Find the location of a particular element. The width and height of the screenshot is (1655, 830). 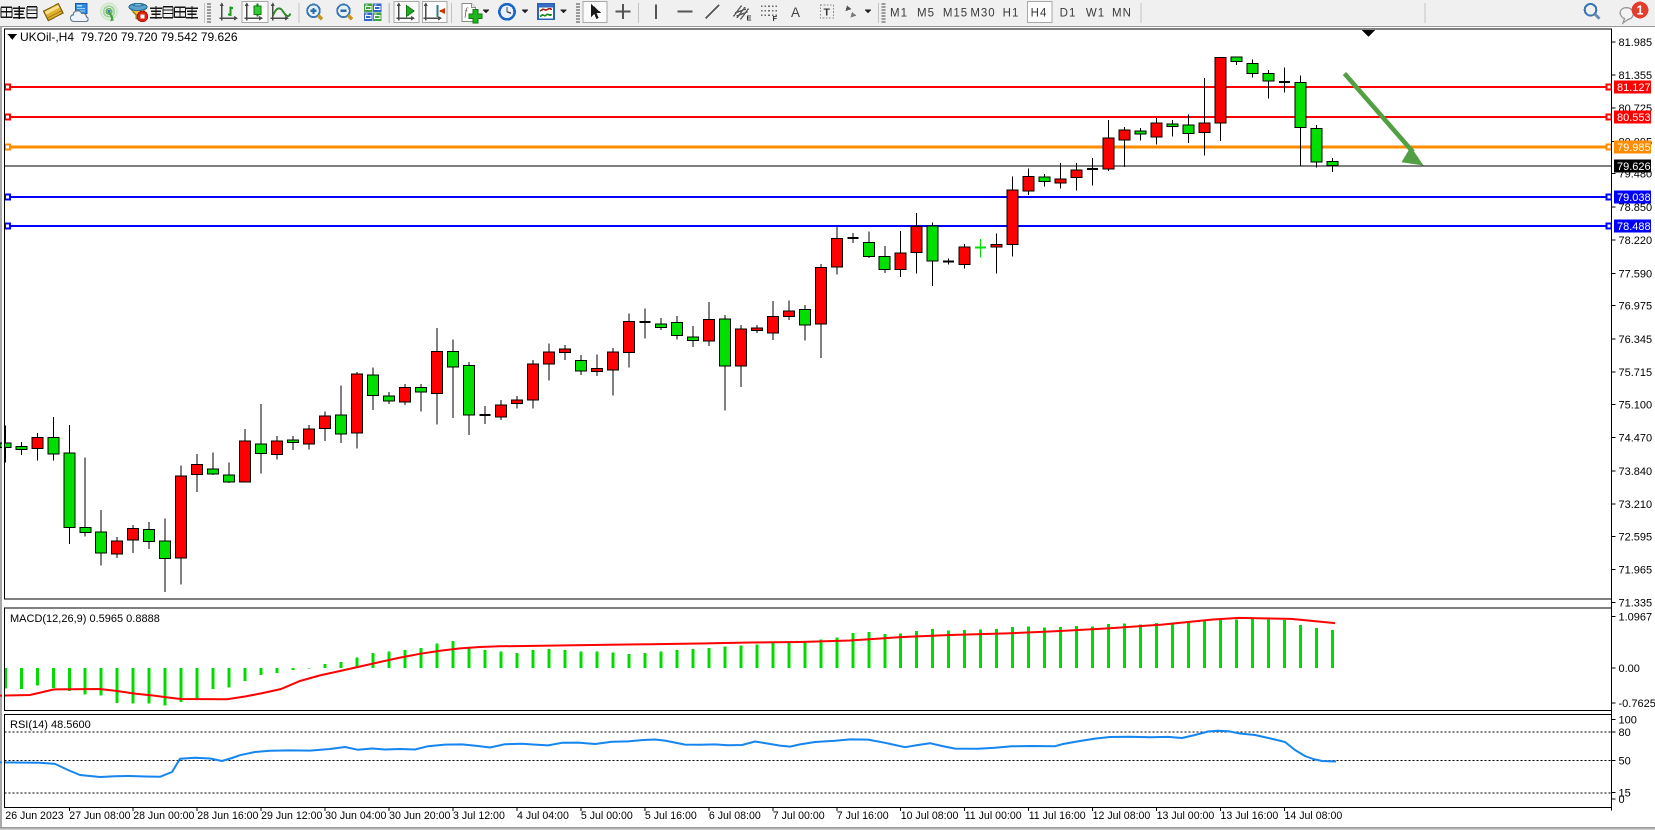

svg-text: H1 is located at coordinates (1011, 14).